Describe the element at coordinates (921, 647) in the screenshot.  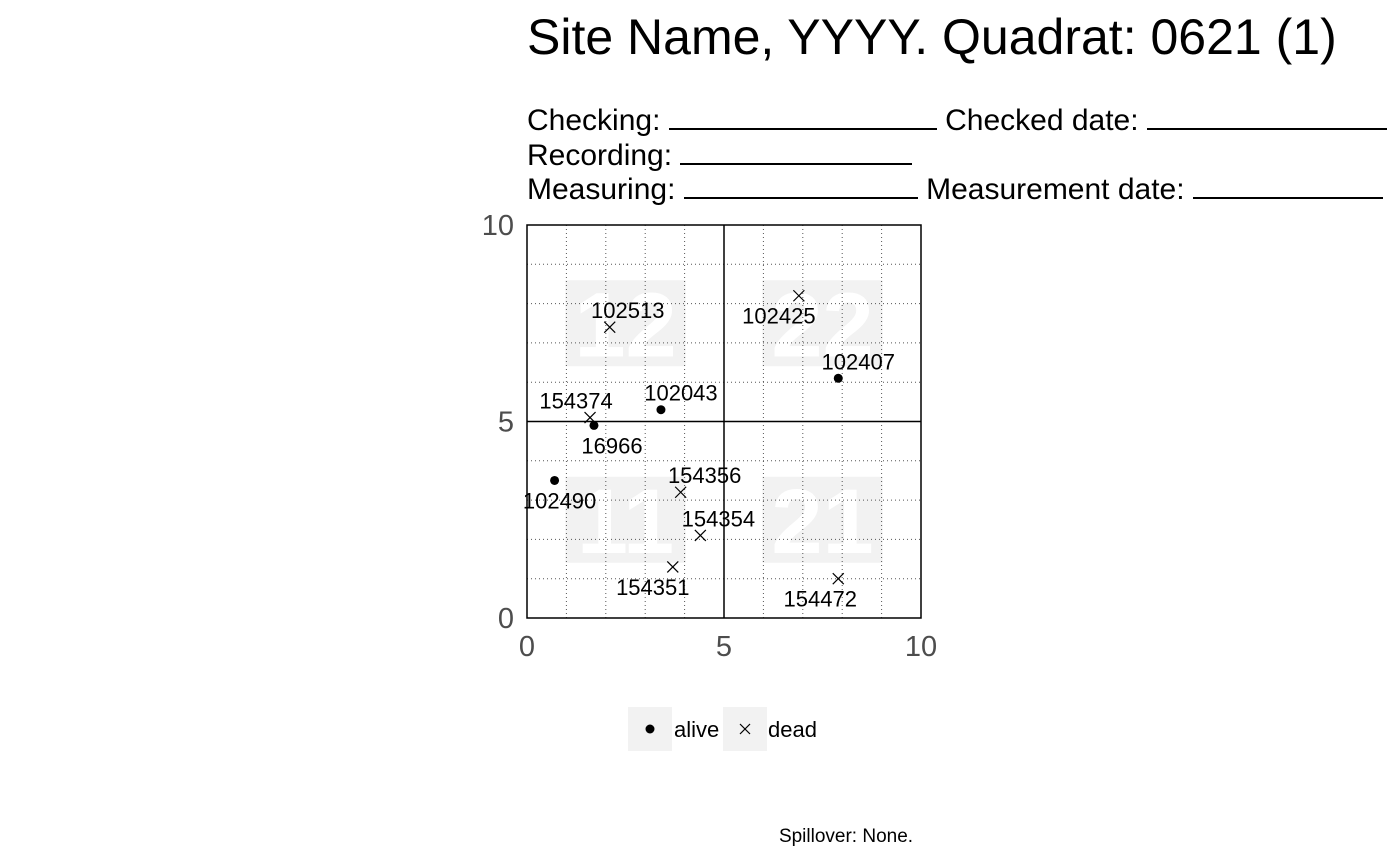
I see `x-tick-label: 10` at that location.